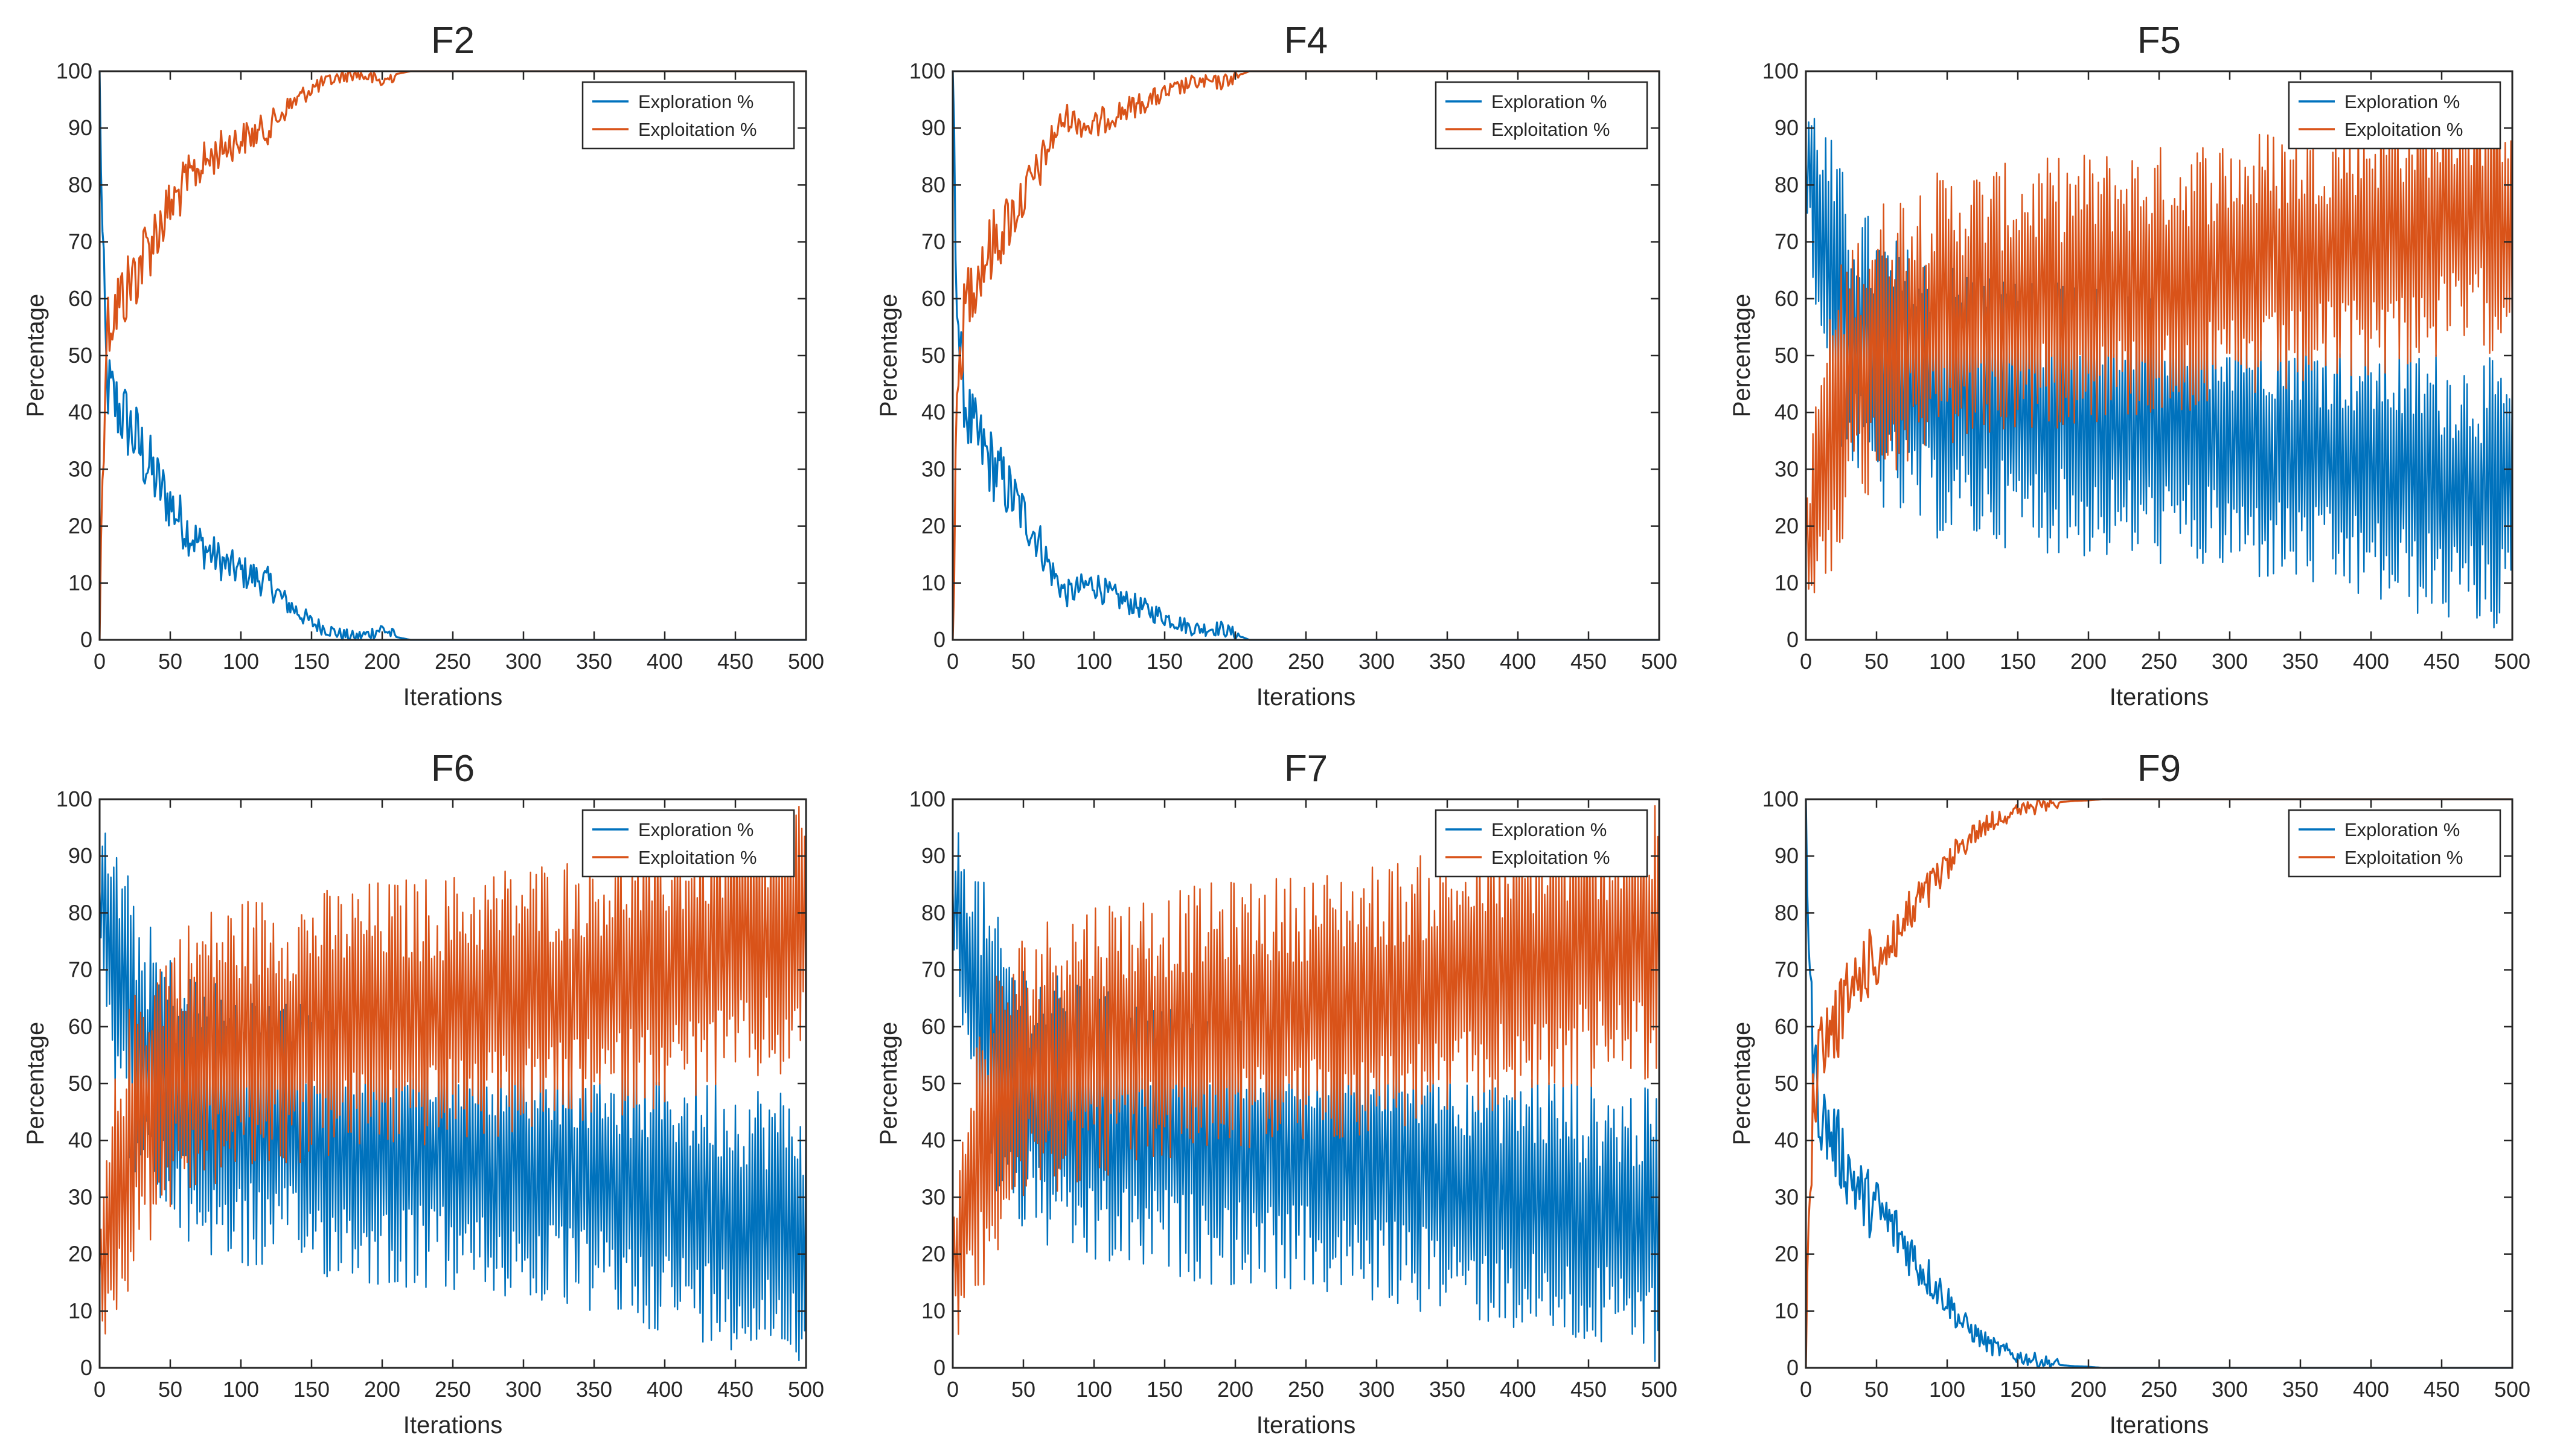  I want to click on chart-title: F7, so click(1306, 769).